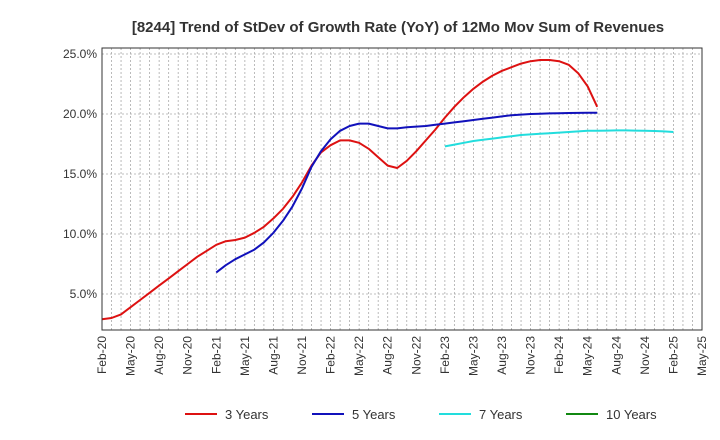 The width and height of the screenshot is (720, 440). Describe the element at coordinates (80, 234) in the screenshot. I see `y-tick-label: 10.0%` at that location.